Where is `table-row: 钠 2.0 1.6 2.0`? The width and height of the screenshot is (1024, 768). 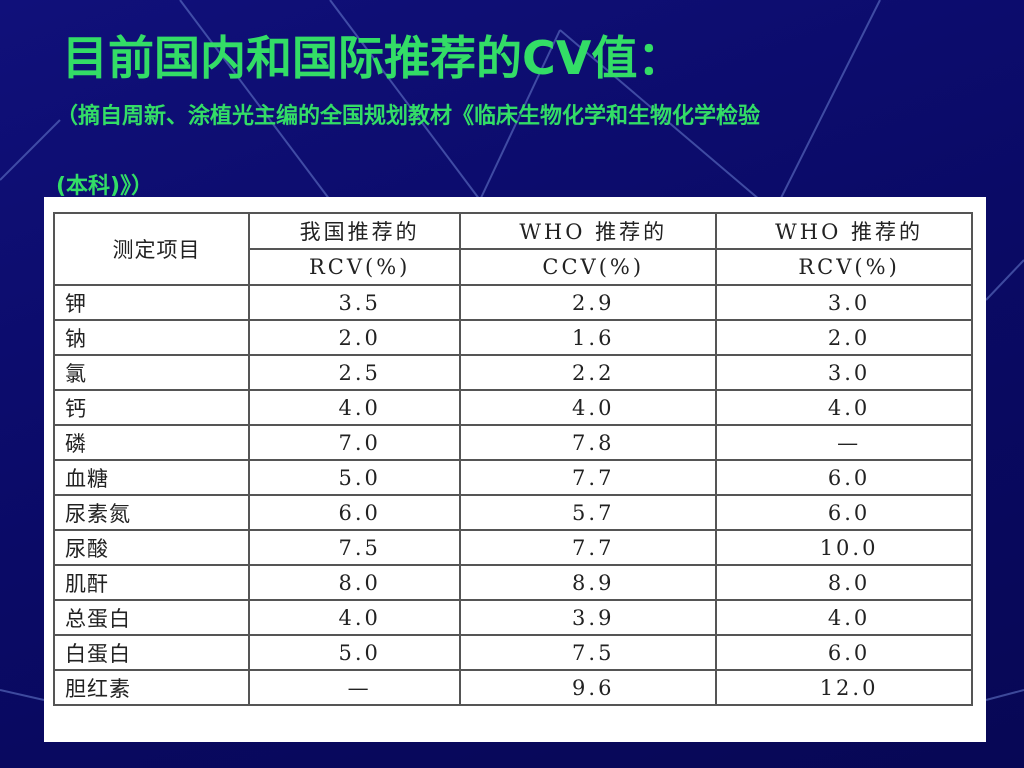 table-row: 钠 2.0 1.6 2.0 is located at coordinates (513, 337).